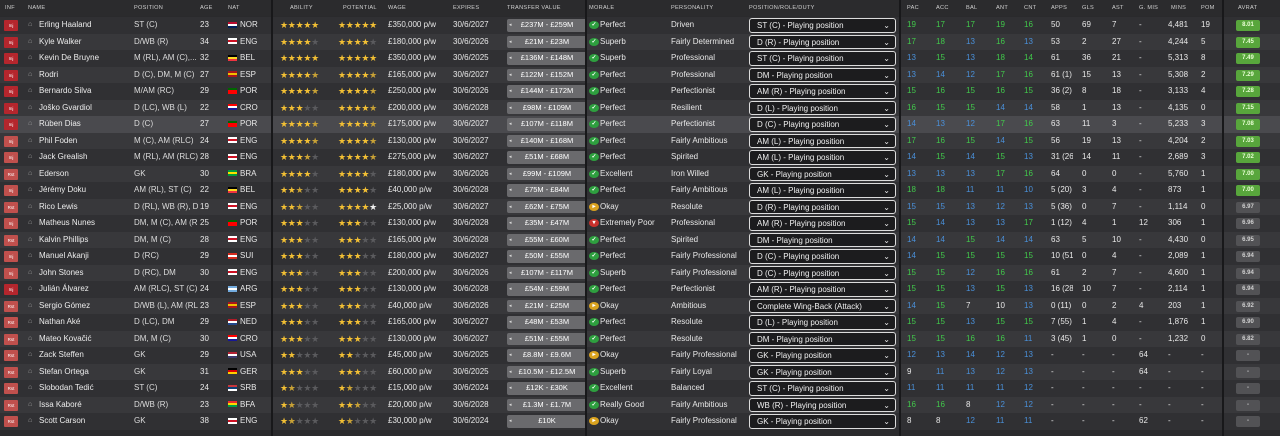 Image resolution: width=1280 pixels, height=436 pixels. What do you see at coordinates (248, 355) in the screenshot?
I see `player-nationality: USA` at bounding box center [248, 355].